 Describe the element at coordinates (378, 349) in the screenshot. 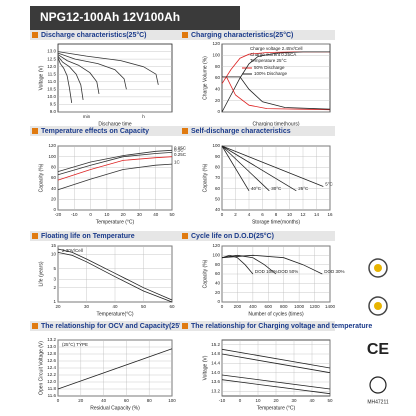

I see `cert-ce: CE` at that location.